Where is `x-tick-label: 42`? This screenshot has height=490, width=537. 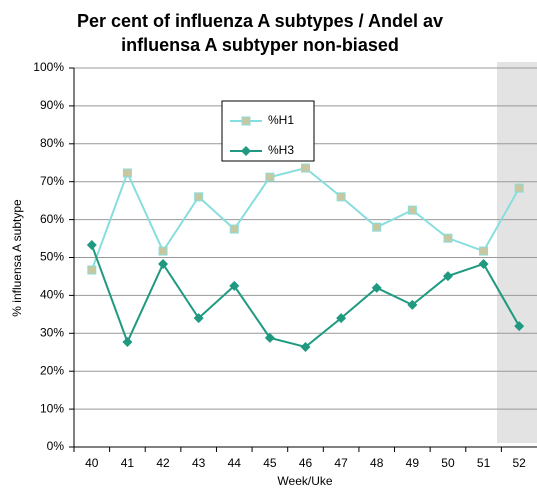 x-tick-label: 42 is located at coordinates (163, 463).